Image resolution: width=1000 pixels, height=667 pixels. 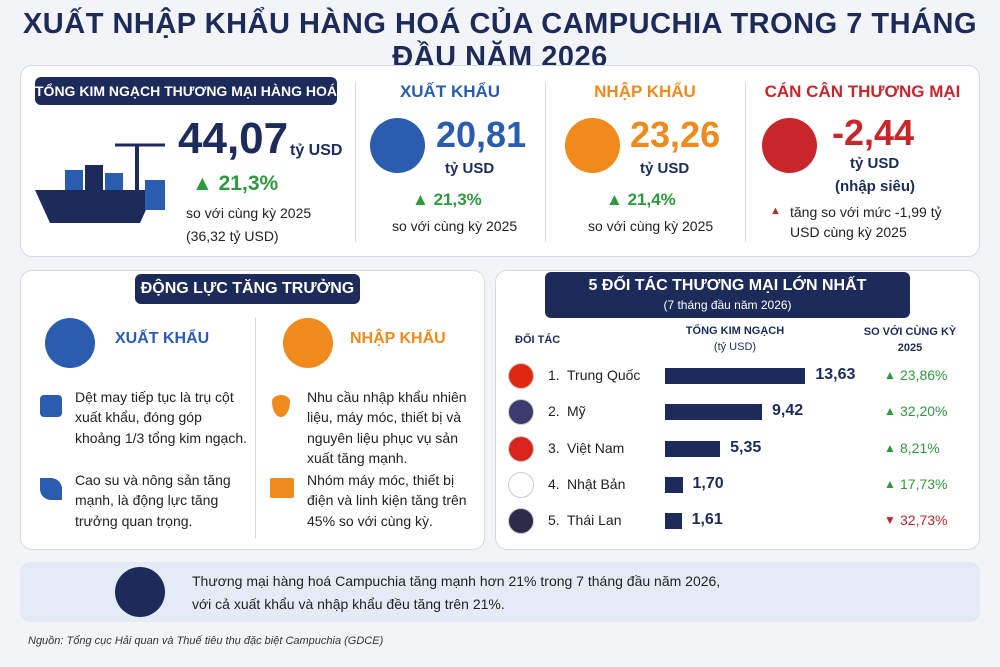 What do you see at coordinates (457, 199) in the screenshot?
I see `export-change-text: 21,3%` at bounding box center [457, 199].